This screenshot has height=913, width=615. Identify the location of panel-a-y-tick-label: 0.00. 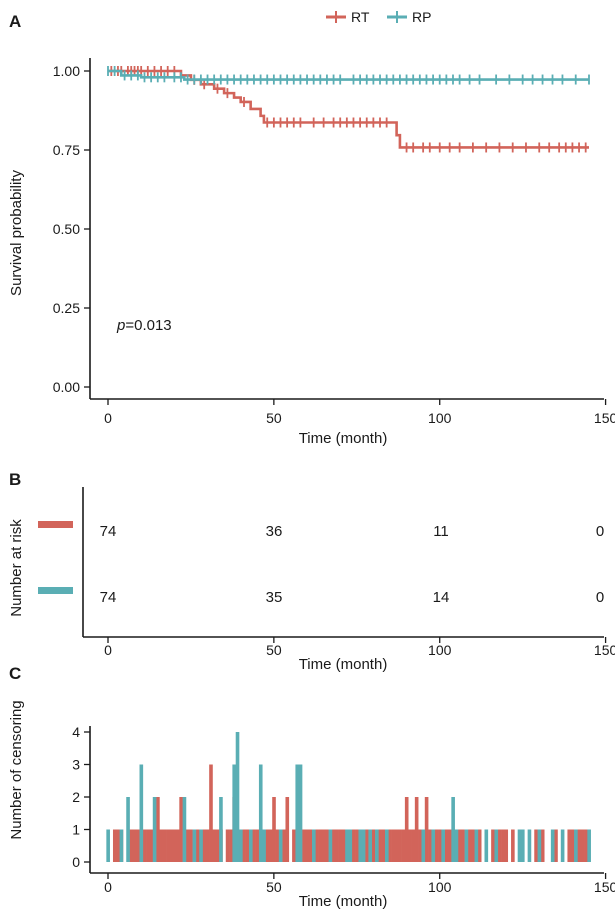
(66, 387).